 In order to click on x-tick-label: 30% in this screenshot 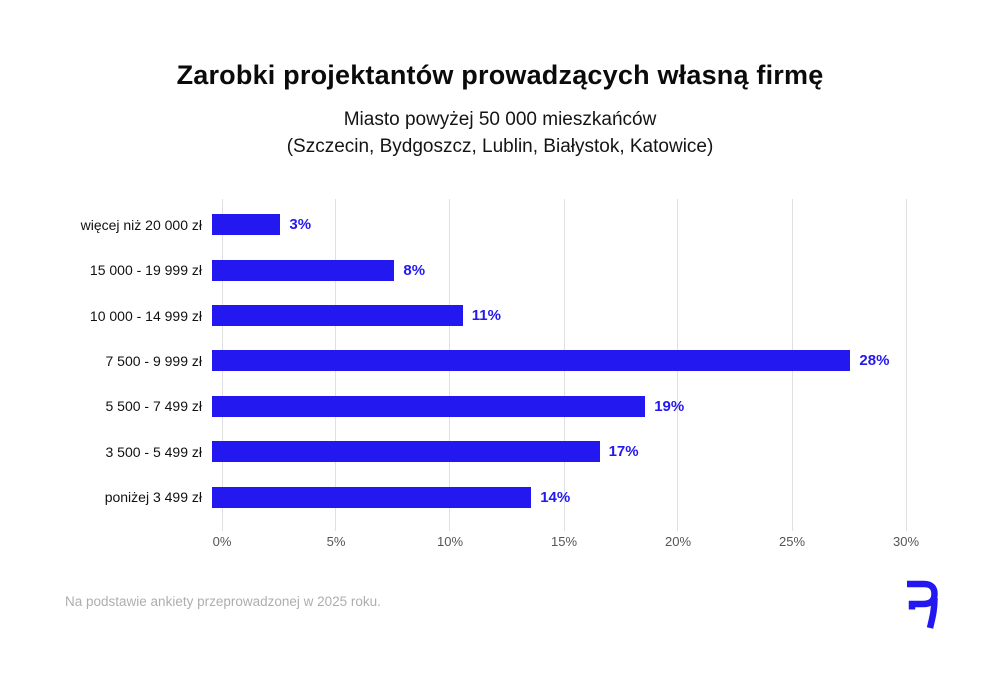, I will do `click(906, 541)`.